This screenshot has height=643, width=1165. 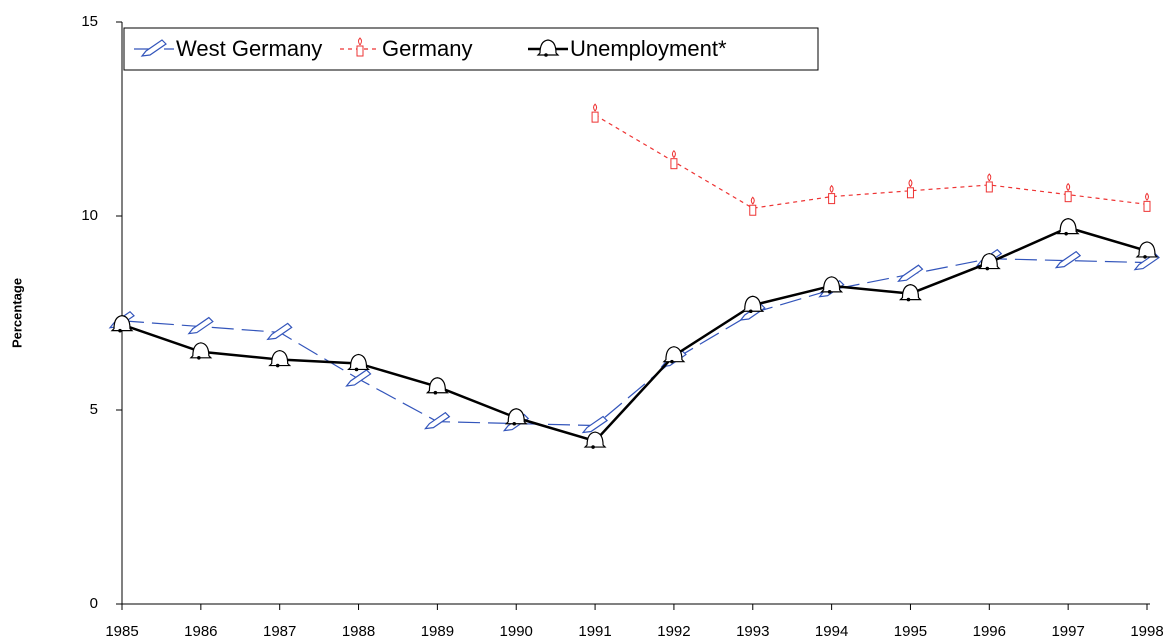 I want to click on x-tick-label: 1994, so click(x=831, y=631).